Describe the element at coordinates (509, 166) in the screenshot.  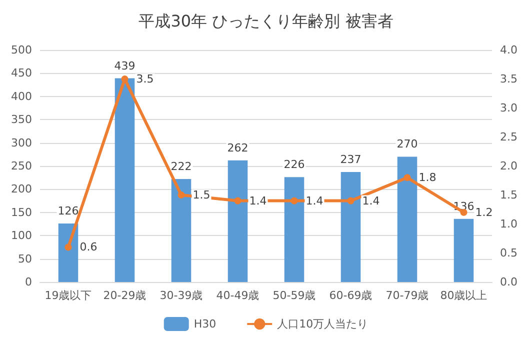
I see `y2-tick-label: 2.0` at that location.